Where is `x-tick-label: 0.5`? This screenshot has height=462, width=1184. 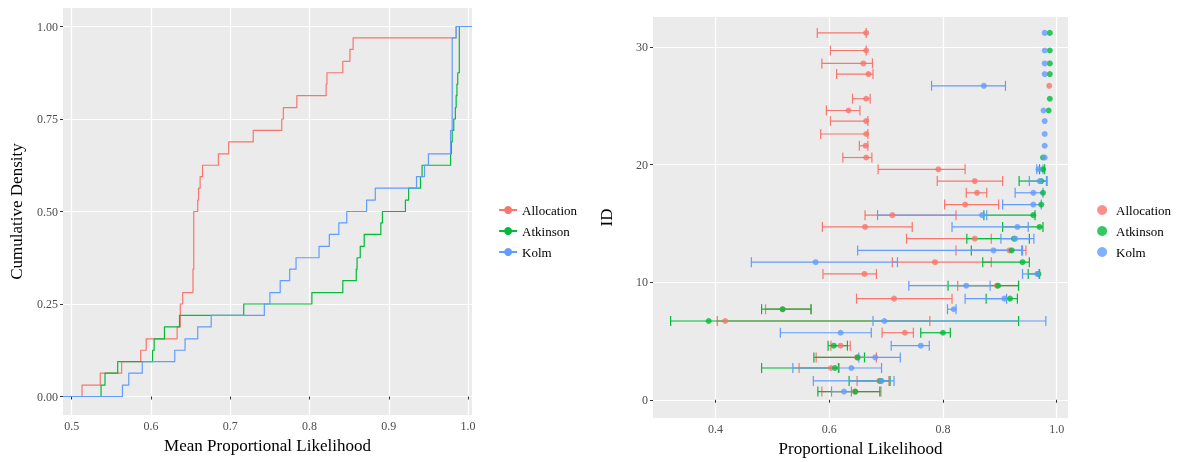
x-tick-label: 0.5 is located at coordinates (72, 426).